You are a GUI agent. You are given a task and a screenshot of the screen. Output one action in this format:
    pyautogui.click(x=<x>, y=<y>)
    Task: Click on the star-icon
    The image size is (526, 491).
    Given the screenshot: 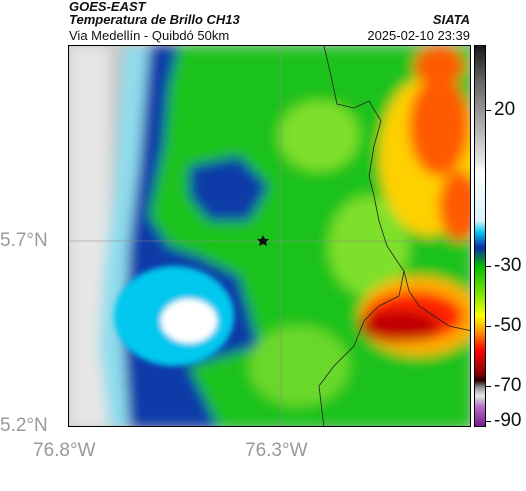 What is the action you would take?
    pyautogui.click(x=263, y=240)
    